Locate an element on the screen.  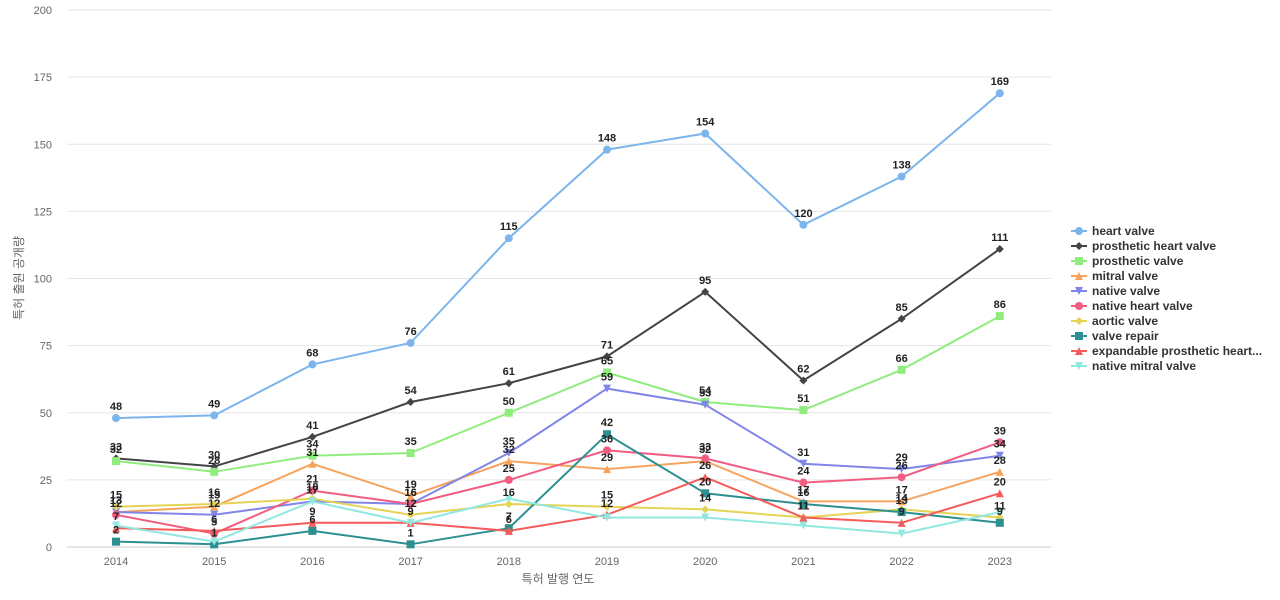
data-label: 21 is located at coordinates (312, 480).